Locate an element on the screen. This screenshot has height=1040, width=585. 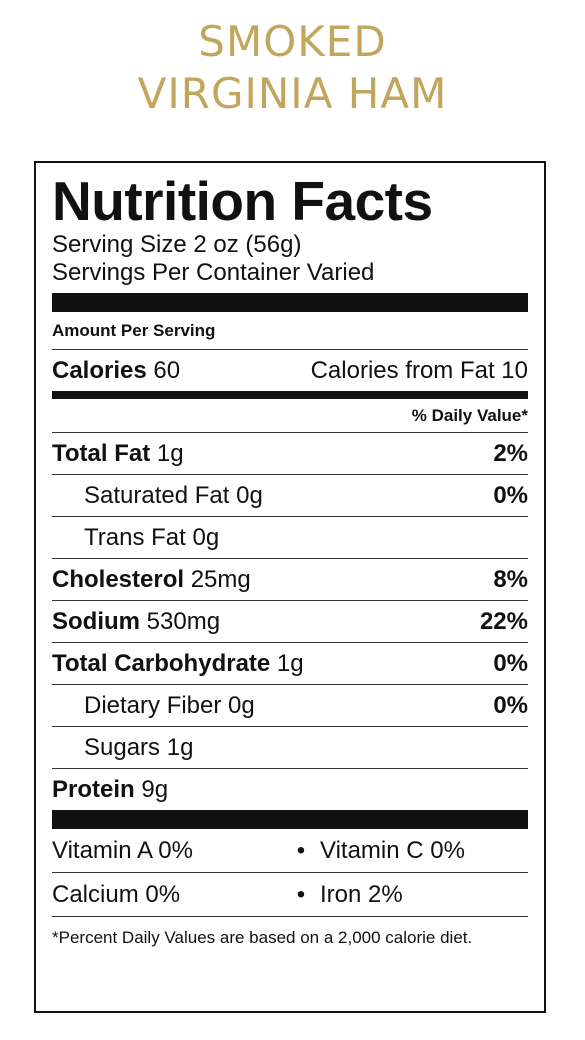
nutrient-row-total-carbohydrate: Total Carbohydrate 1g 0% is located at coordinates (290, 663).